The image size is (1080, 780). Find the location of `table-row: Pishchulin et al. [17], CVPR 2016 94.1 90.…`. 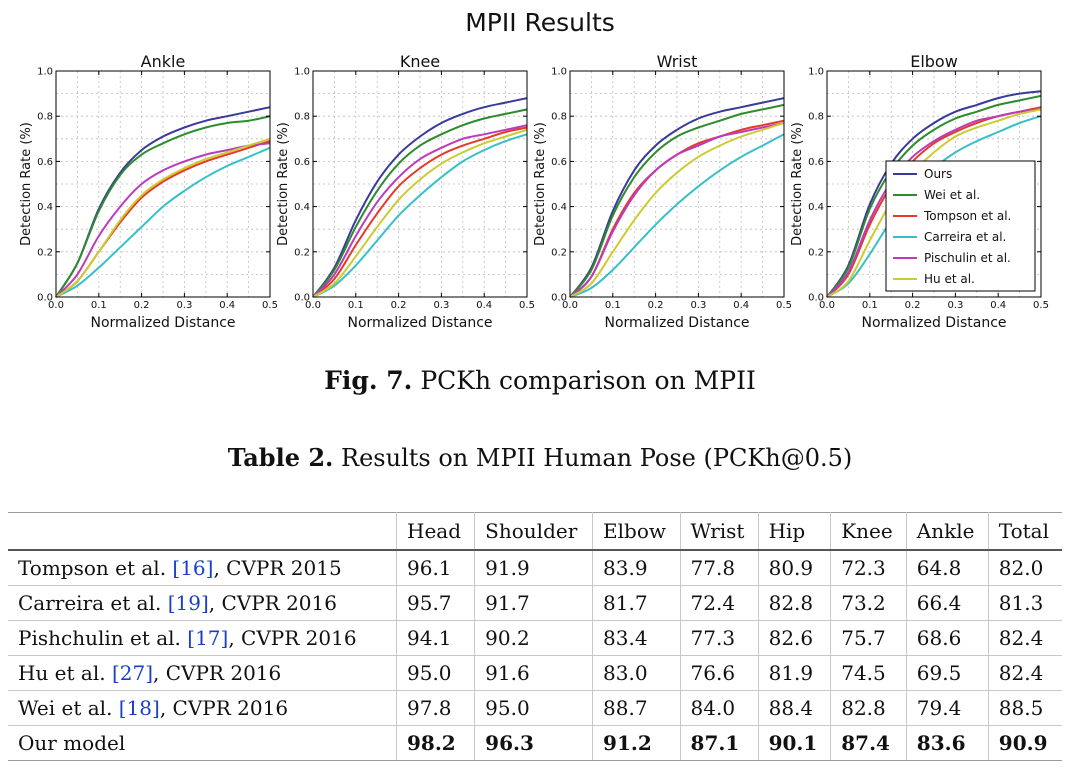

table-row: Pishchulin et al. [17], CVPR 2016 94.1 90.… is located at coordinates (535, 638).